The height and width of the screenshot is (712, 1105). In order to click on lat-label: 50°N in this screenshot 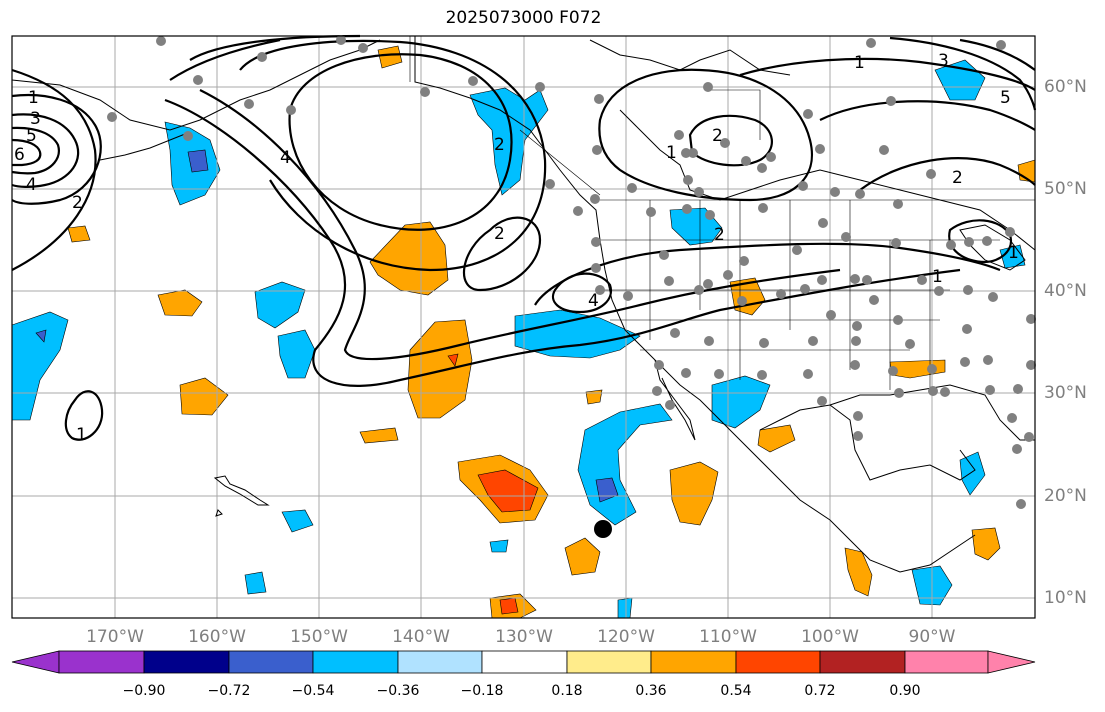, I will do `click(1065, 189)`.